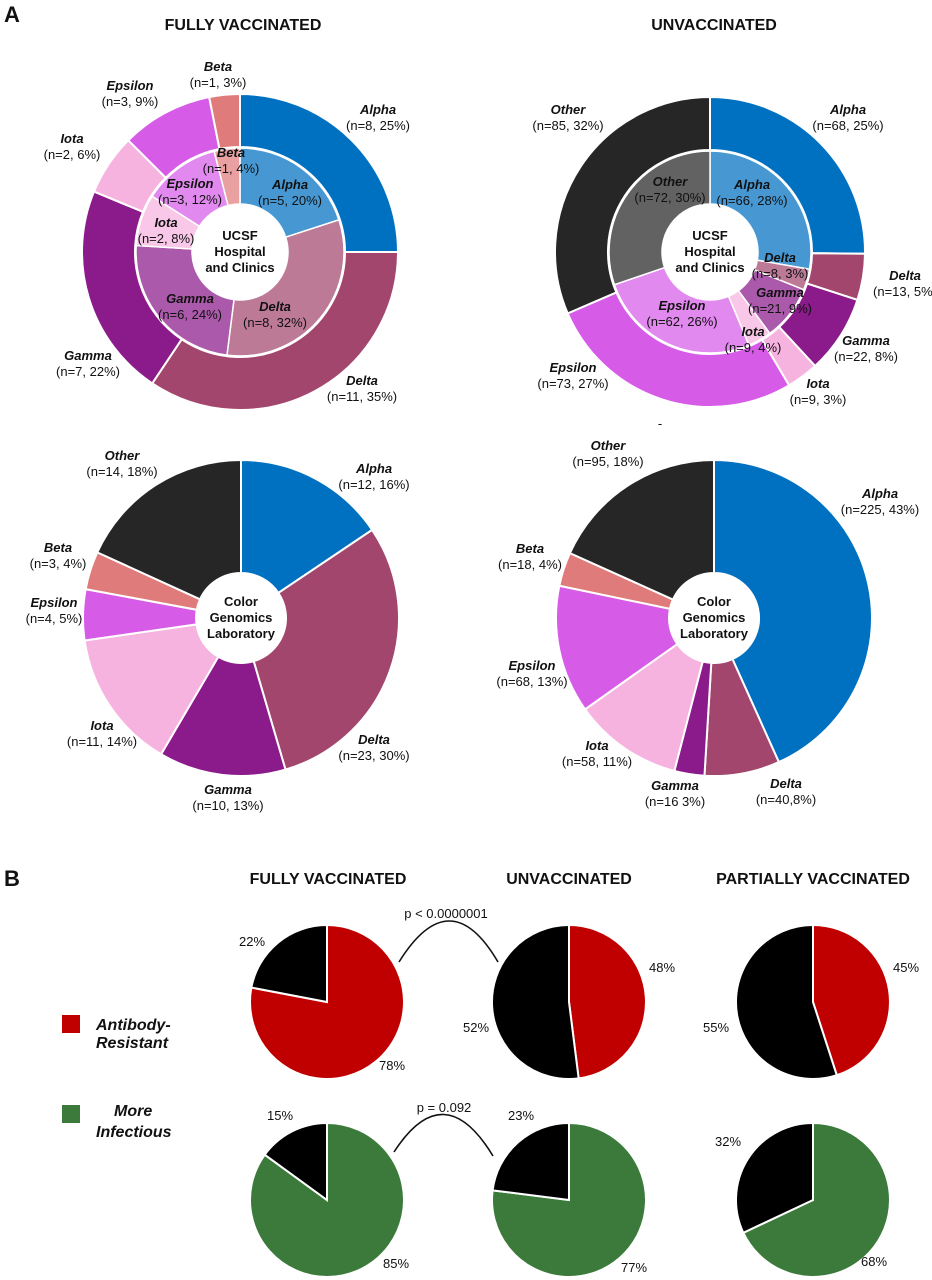 This screenshot has width=932, height=1280. Describe the element at coordinates (751, 200) in the screenshot. I see `ucsf-unvaccinated-inner-alpha-count: (n=66, 28%)` at that location.